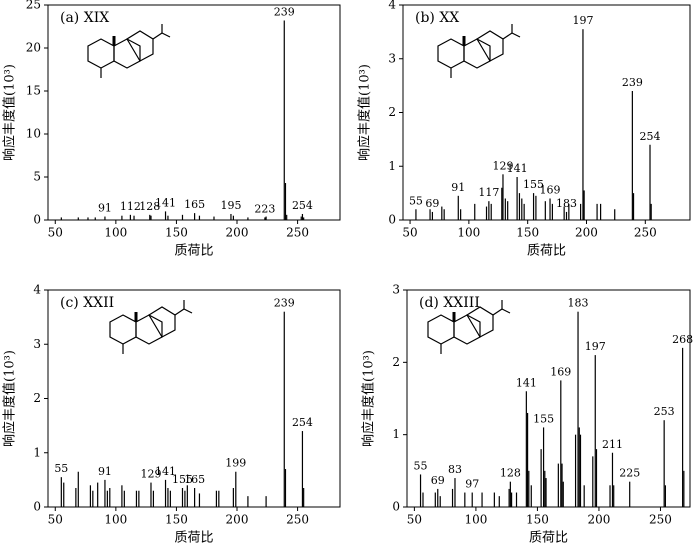 The width and height of the screenshot is (700, 549). Describe the element at coordinates (115, 520) in the screenshot. I see `x-tick-label: 100` at that location.